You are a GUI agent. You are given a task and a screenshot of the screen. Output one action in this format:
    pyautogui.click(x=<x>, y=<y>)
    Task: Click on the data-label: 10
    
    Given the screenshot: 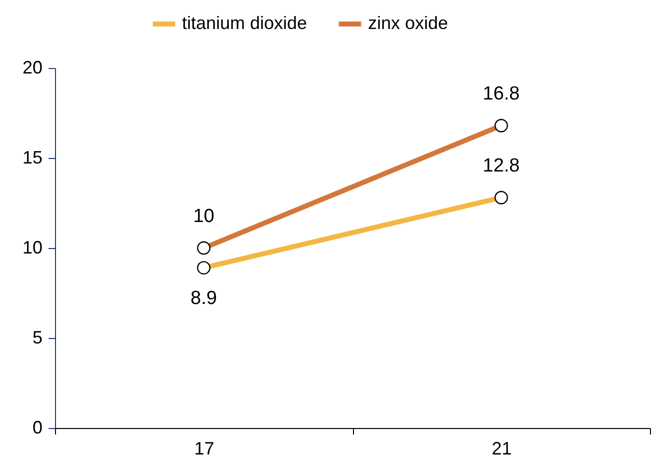 What is the action you would take?
    pyautogui.click(x=203, y=216)
    